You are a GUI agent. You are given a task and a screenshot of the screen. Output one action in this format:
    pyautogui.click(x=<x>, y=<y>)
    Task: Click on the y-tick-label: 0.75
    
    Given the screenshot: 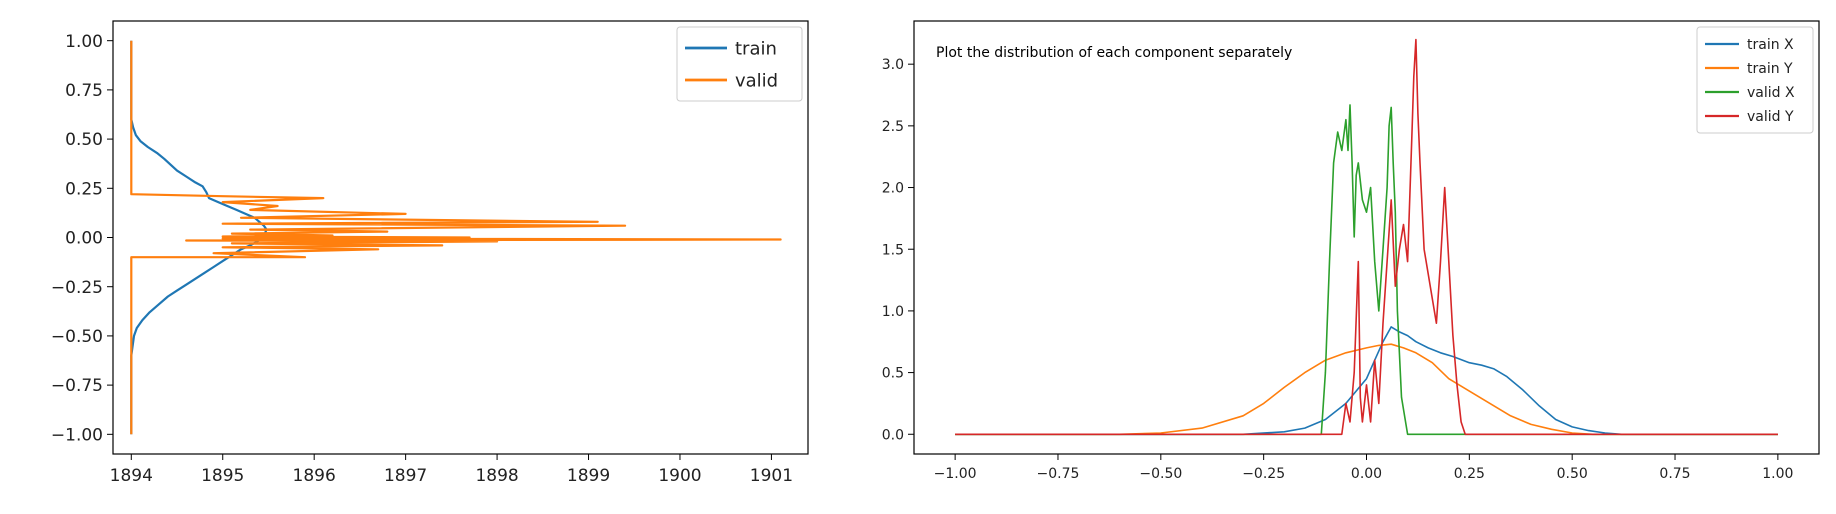 What is the action you would take?
    pyautogui.click(x=84, y=91)
    